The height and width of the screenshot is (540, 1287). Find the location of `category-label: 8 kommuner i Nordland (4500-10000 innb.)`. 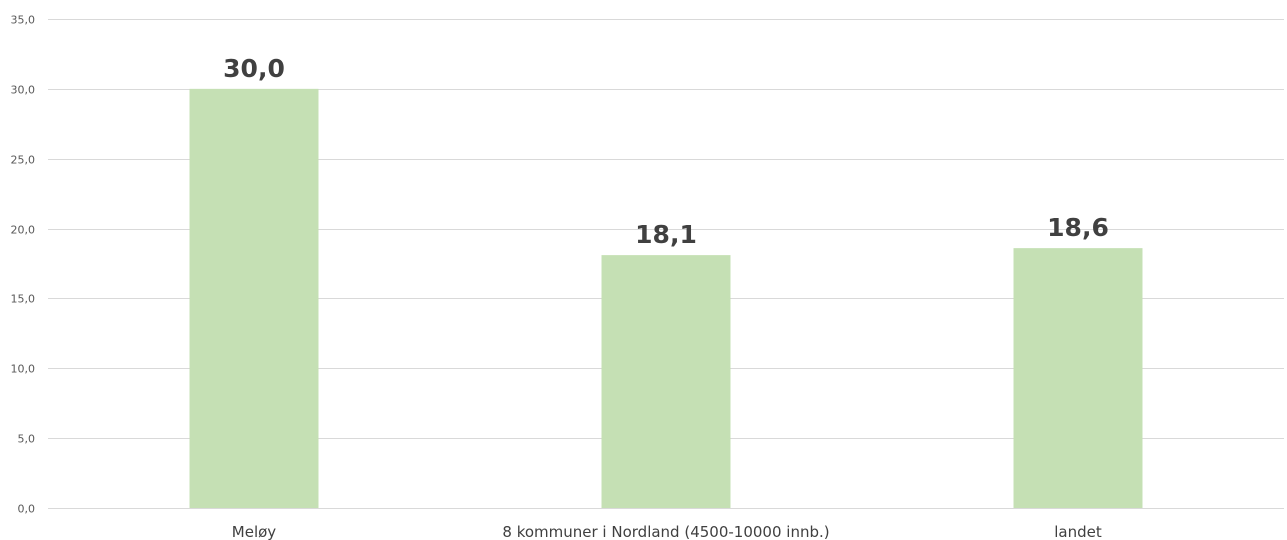

category-label: 8 kommuner i Nordland (4500-10000 innb.) is located at coordinates (665, 531).